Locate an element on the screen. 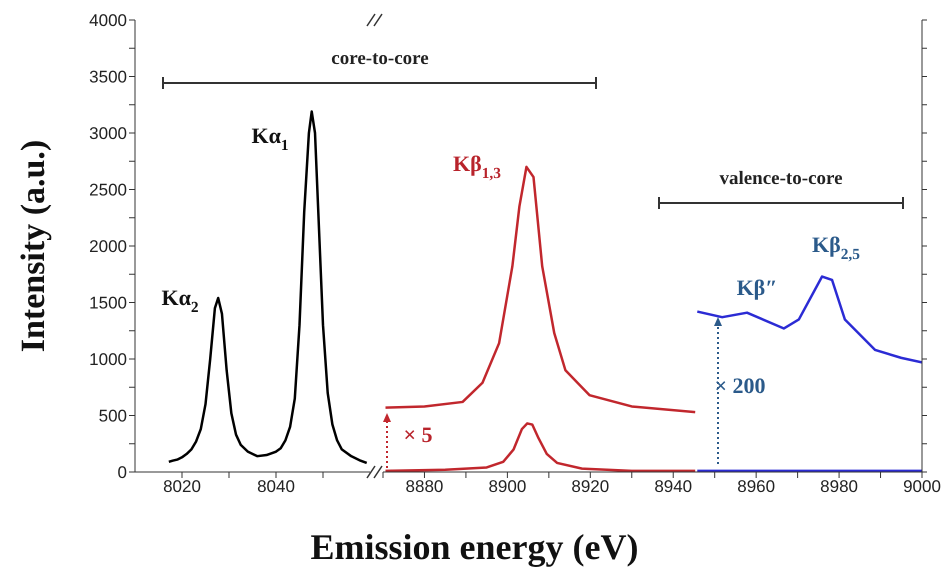  annotation: valence-to-core is located at coordinates (781, 179).